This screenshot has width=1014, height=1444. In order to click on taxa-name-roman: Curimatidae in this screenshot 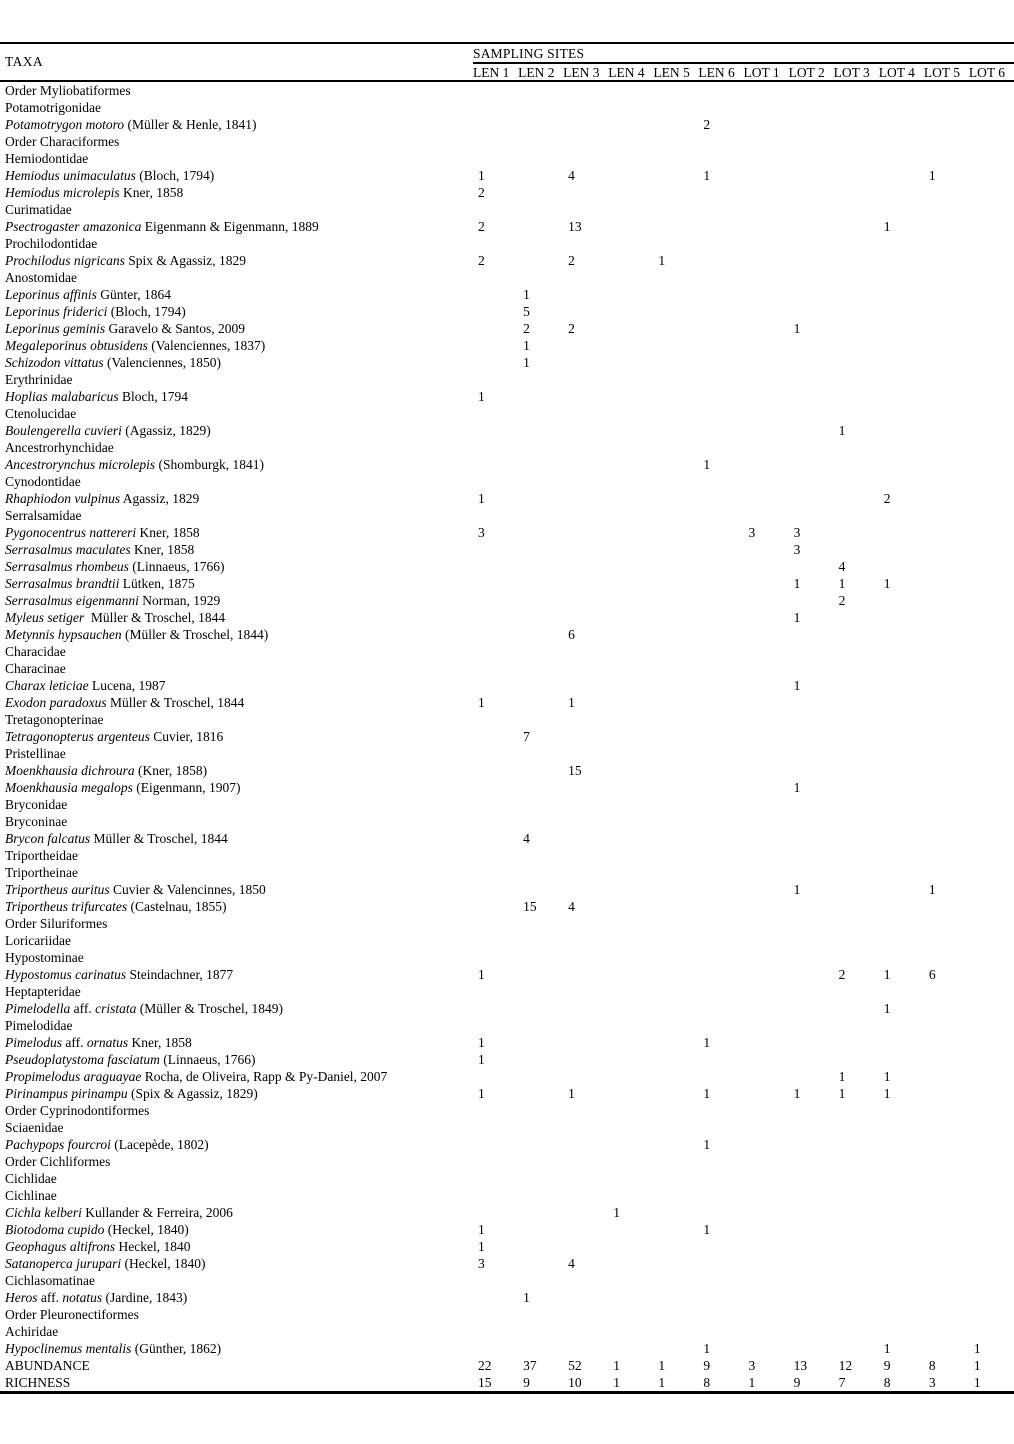, I will do `click(38, 209)`.